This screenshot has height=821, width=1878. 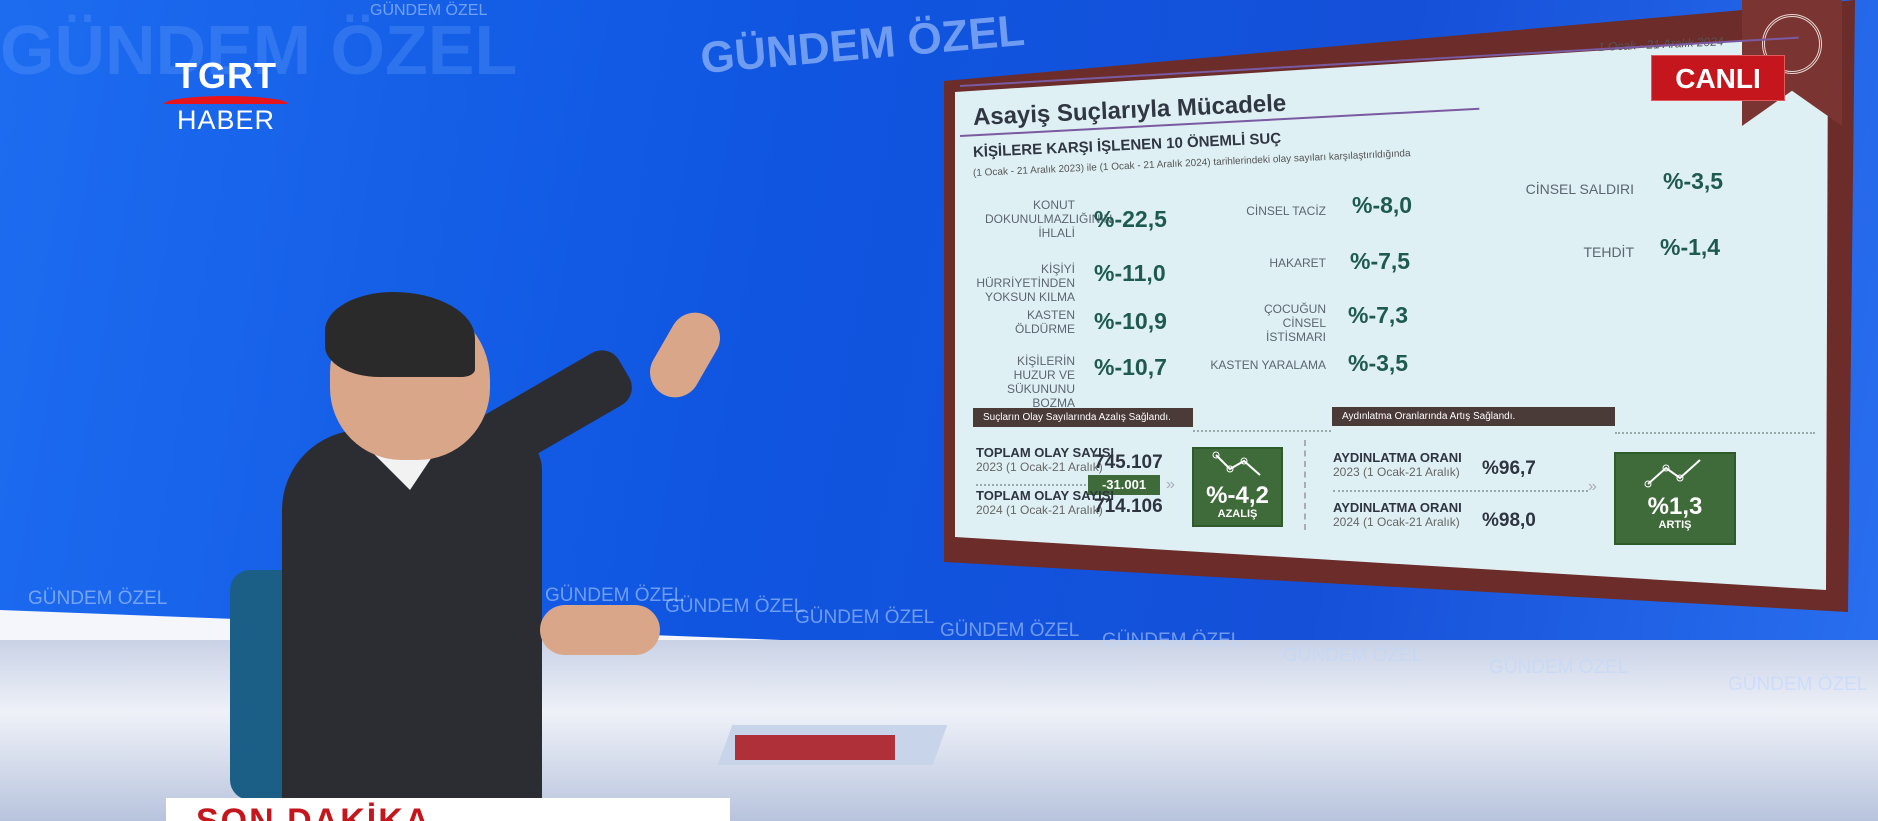 What do you see at coordinates (400, 334) in the screenshot?
I see `presenter-hair` at bounding box center [400, 334].